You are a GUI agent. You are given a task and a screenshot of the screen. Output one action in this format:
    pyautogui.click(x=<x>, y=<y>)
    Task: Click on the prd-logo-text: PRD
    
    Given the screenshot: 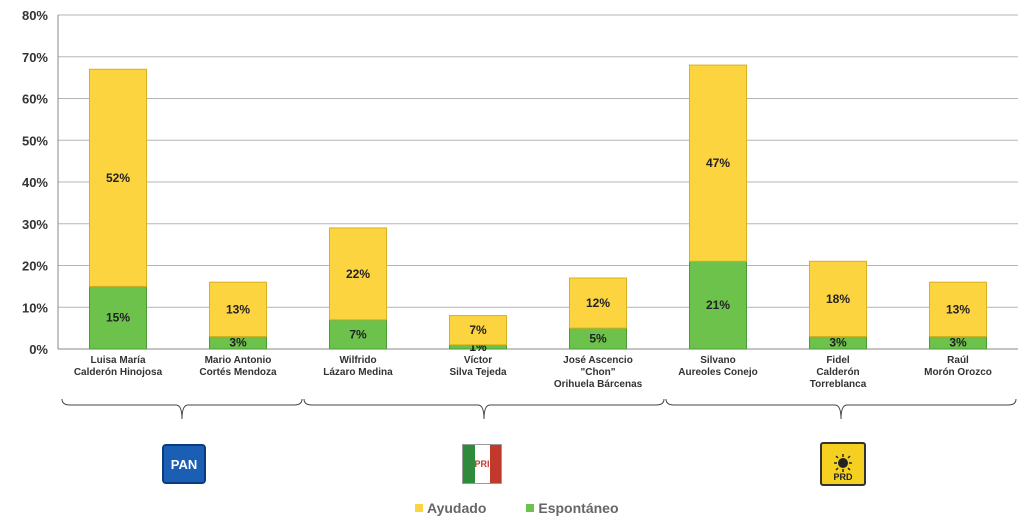 What is the action you would take?
    pyautogui.click(x=843, y=477)
    